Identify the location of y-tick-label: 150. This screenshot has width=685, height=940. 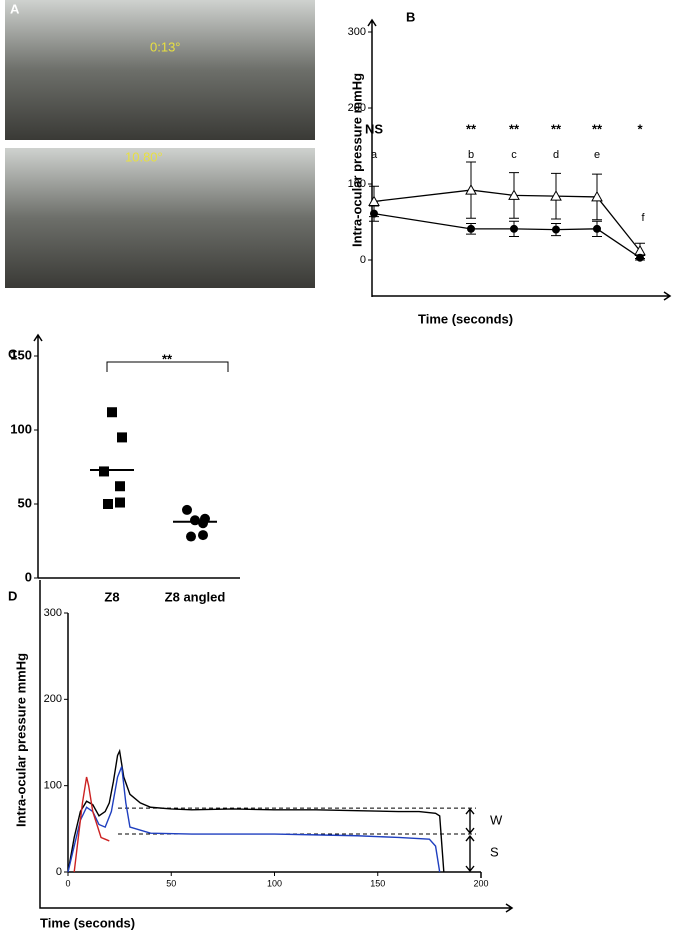
(21, 354).